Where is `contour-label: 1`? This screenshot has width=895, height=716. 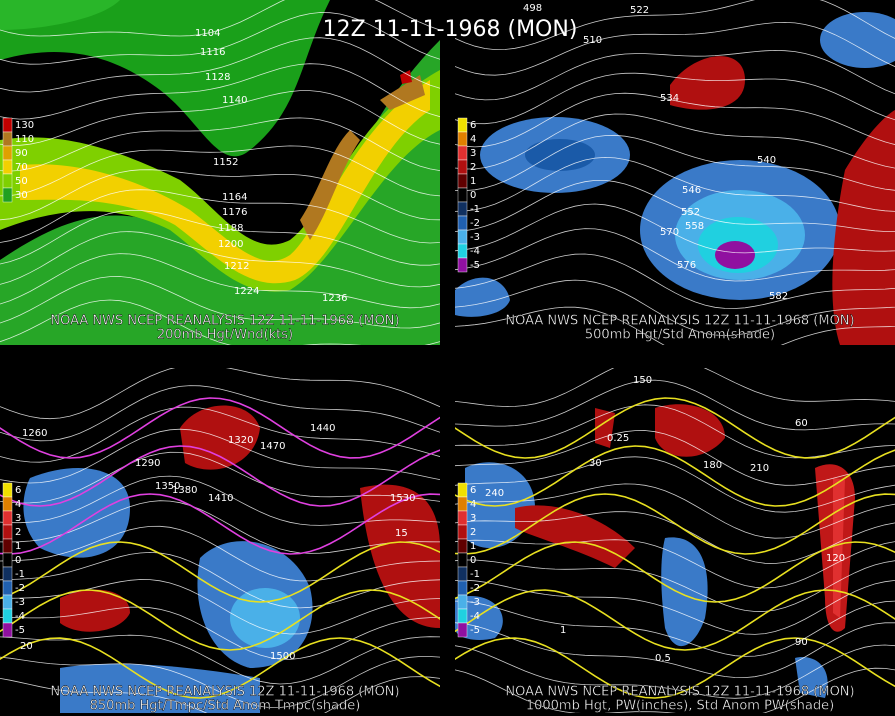 contour-label: 1 is located at coordinates (563, 630).